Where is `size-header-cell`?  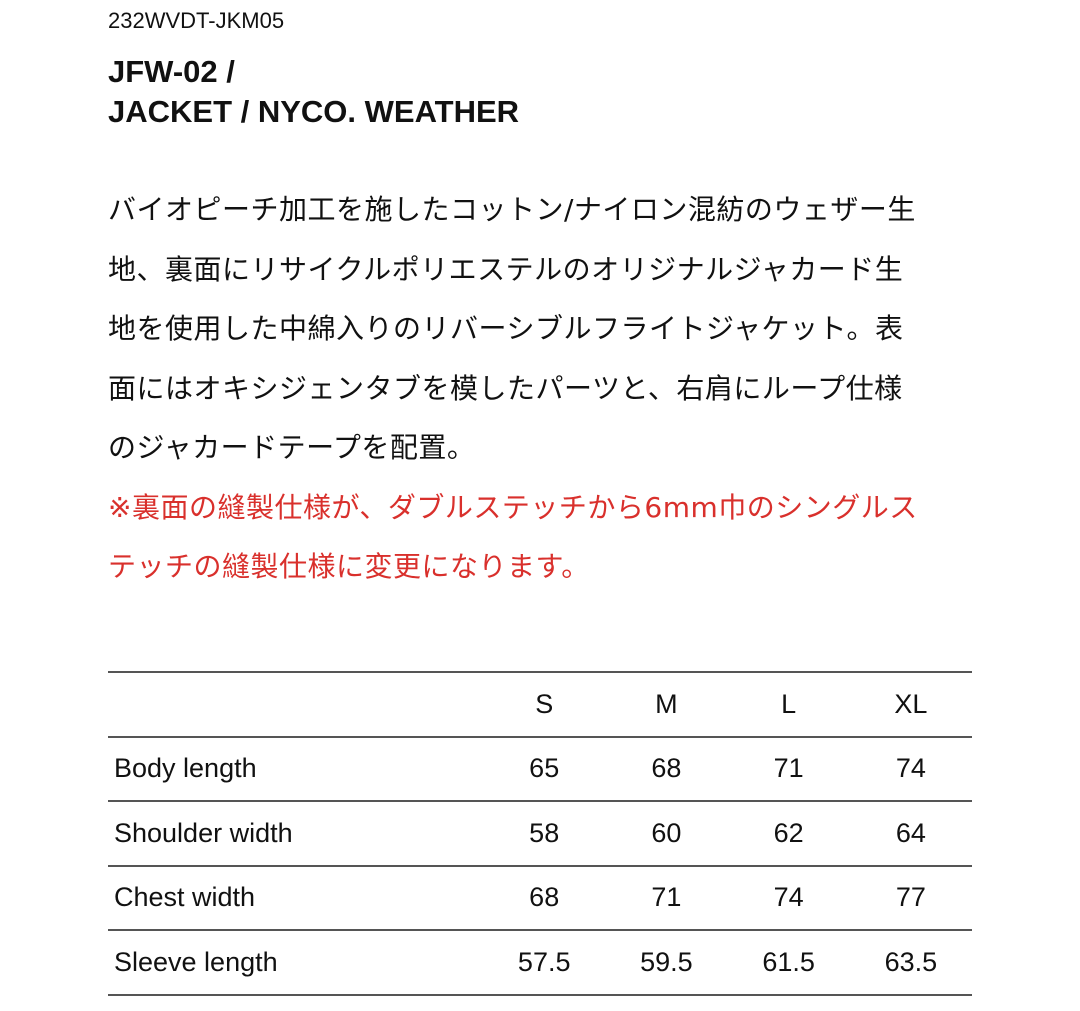 size-header-cell is located at coordinates (296, 704).